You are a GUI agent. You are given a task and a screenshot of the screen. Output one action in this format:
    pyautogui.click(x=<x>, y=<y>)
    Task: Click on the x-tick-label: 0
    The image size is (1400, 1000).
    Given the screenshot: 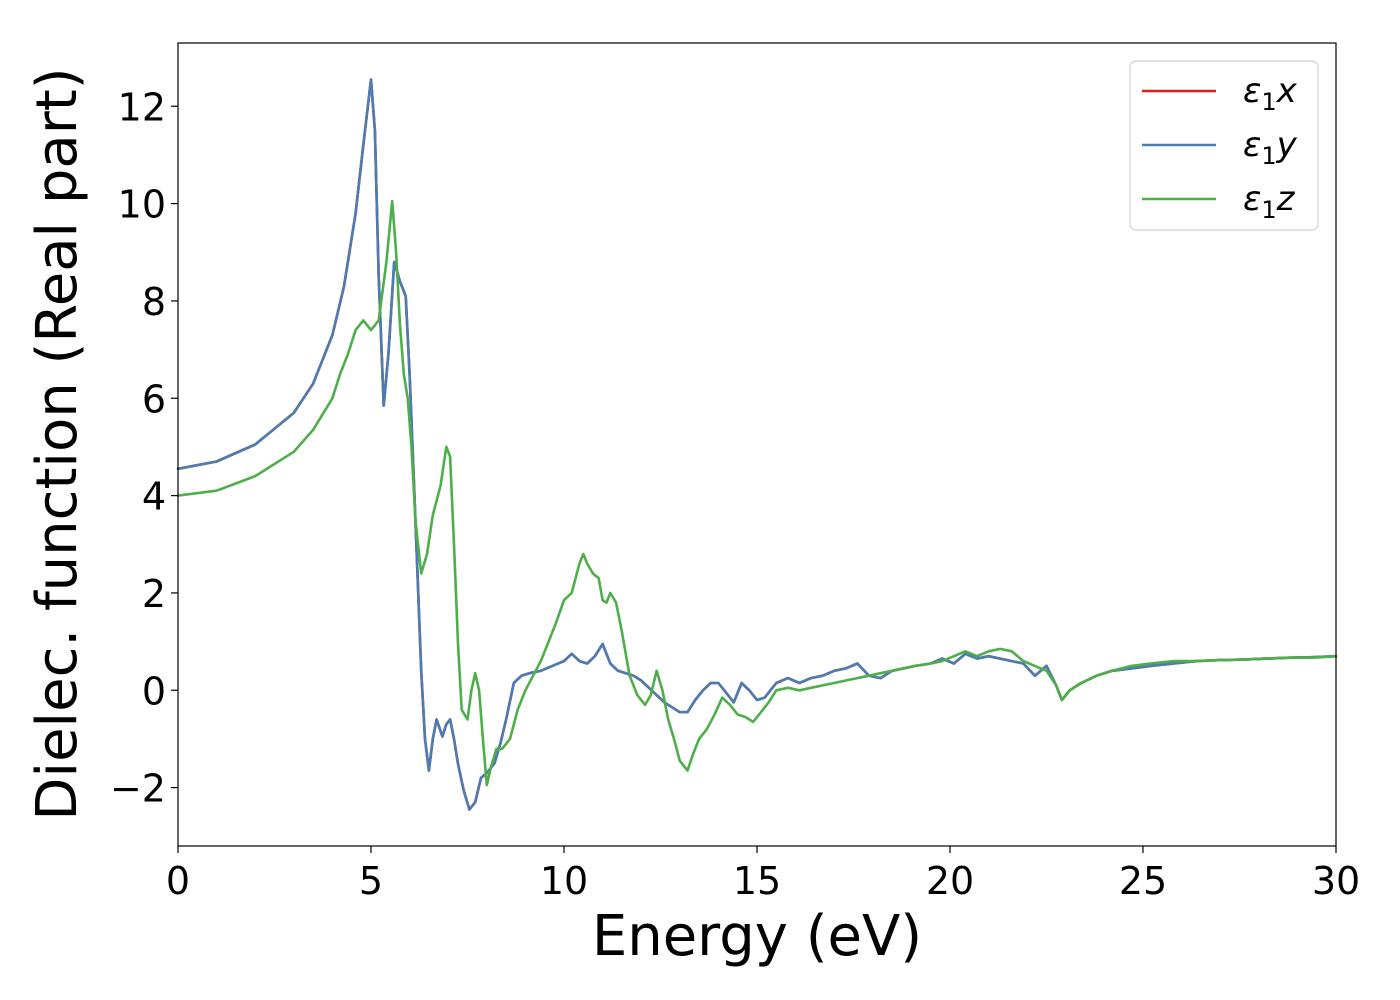 What is the action you would take?
    pyautogui.click(x=178, y=881)
    